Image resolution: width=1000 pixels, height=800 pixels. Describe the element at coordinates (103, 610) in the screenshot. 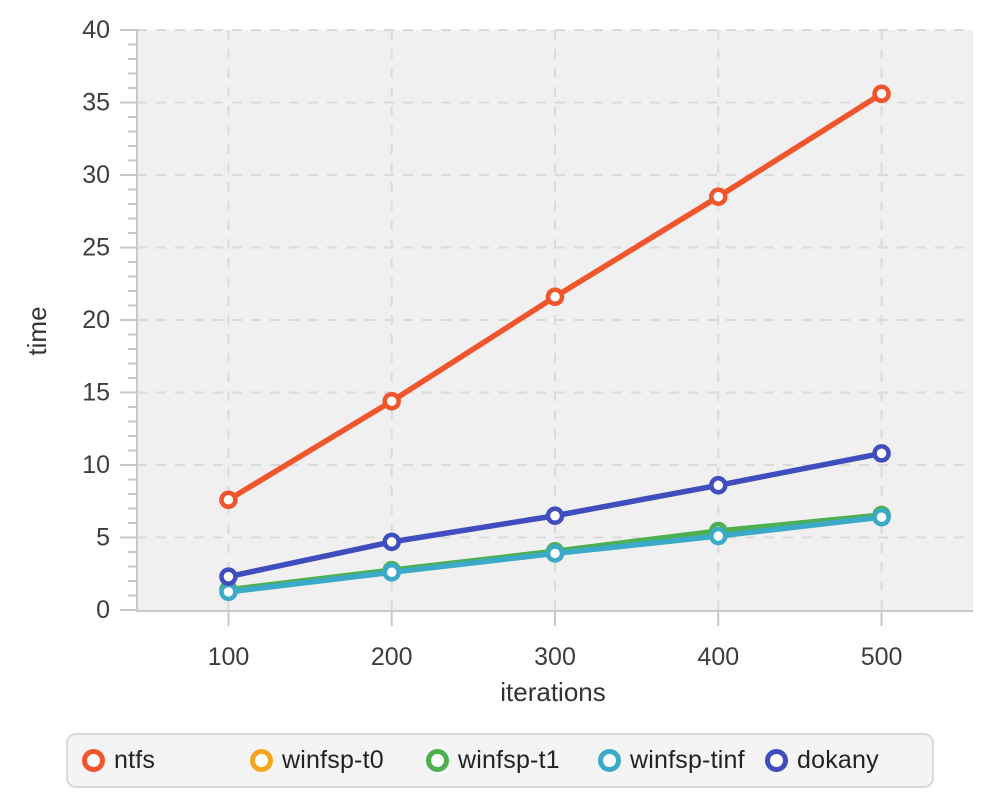

I see `y-tick-label: 0` at that location.